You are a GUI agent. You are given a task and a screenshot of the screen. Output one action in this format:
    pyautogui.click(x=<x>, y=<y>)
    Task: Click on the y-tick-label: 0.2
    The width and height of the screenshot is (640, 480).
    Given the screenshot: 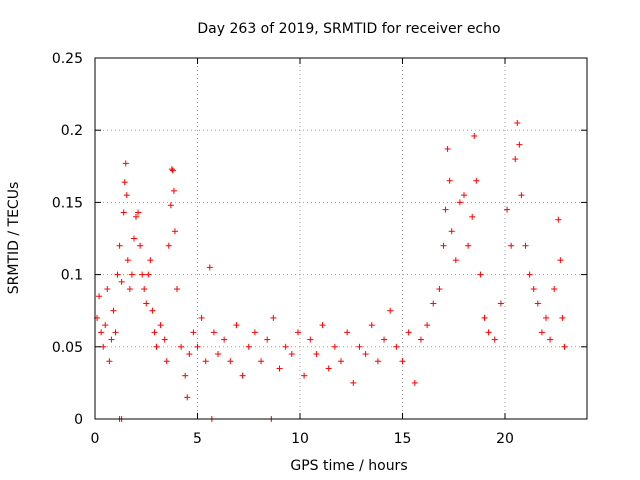 What is the action you would take?
    pyautogui.click(x=72, y=131)
    